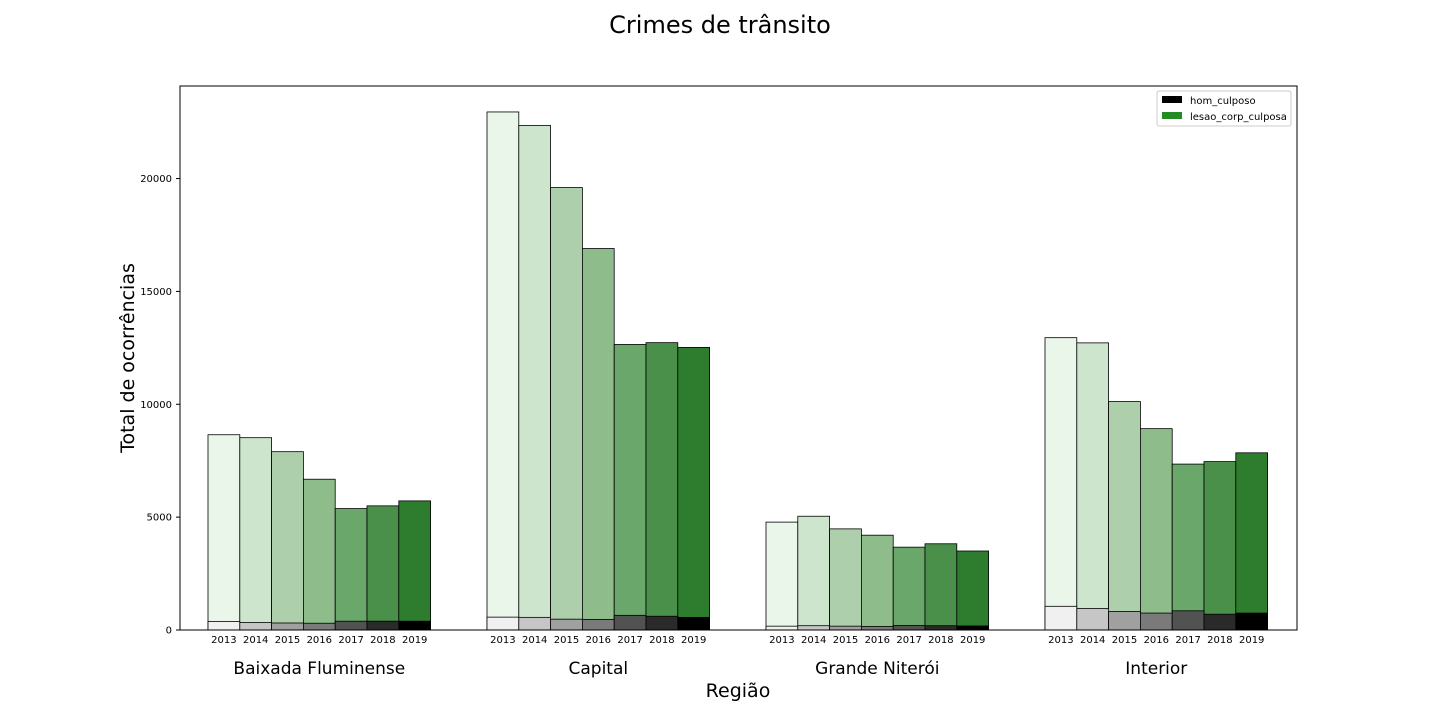 The image size is (1440, 720). Describe the element at coordinates (1156, 621) in the screenshot. I see `bar-hom-3-2016` at that location.